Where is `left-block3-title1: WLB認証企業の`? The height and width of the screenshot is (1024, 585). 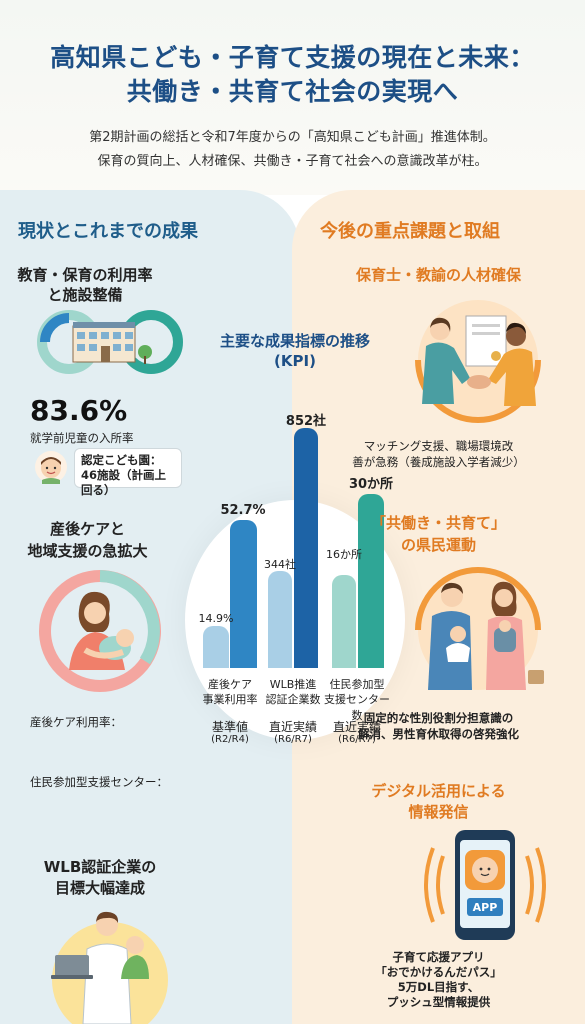
left-block3-title1: WLB認証企業の is located at coordinates (100, 867).